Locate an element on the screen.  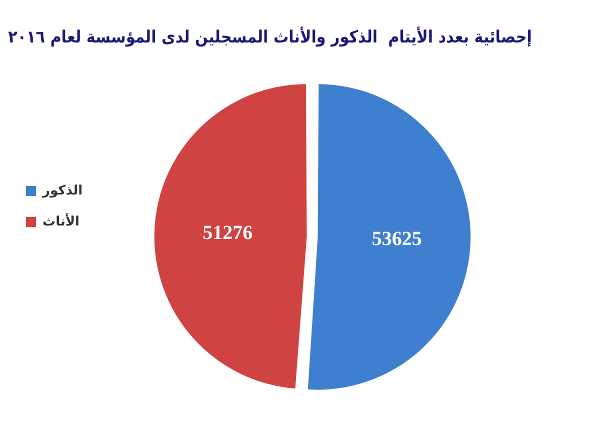
chart-title: إحصائية بعدد الأيتام الذكور والأناث المسجلين لدى المؤسسة لعام ٢٠١٦ is located at coordinates (270, 36).